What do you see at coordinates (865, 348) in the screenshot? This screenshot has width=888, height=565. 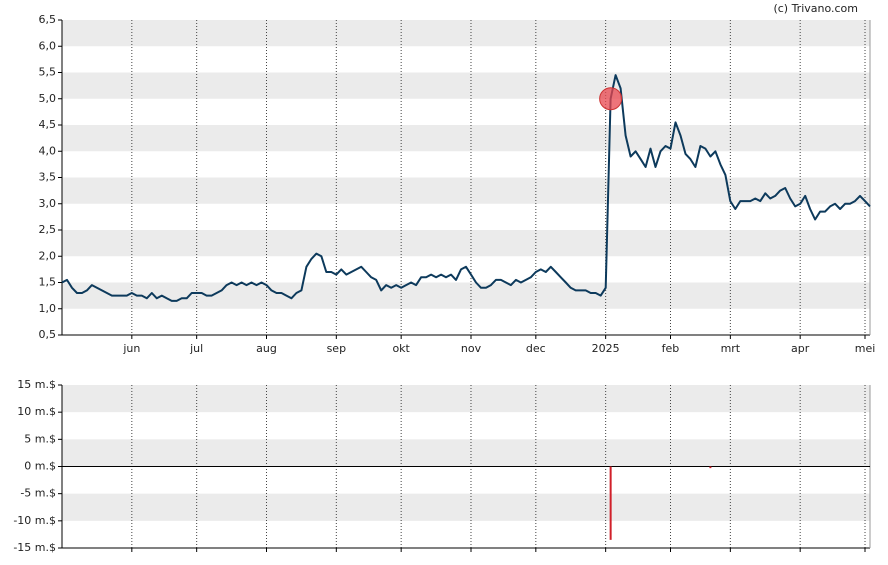 I see `x-tick-label: mei` at bounding box center [865, 348].